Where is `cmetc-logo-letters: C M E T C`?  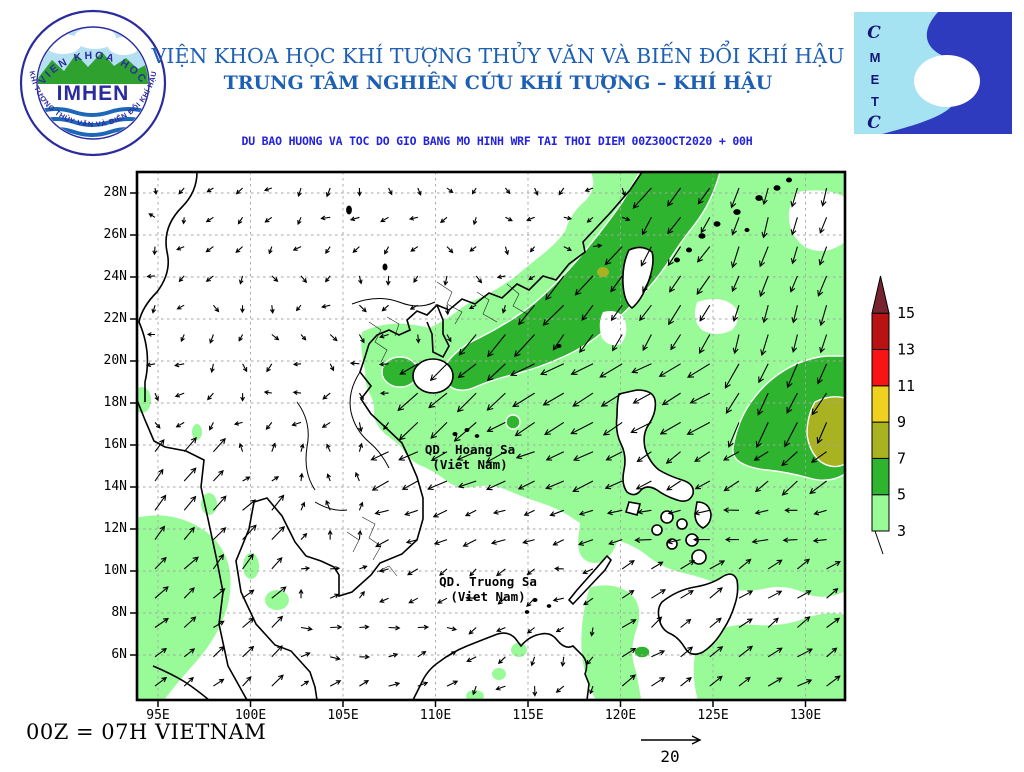
cmetc-logo-letters: C M E T C is located at coordinates (874, 78).